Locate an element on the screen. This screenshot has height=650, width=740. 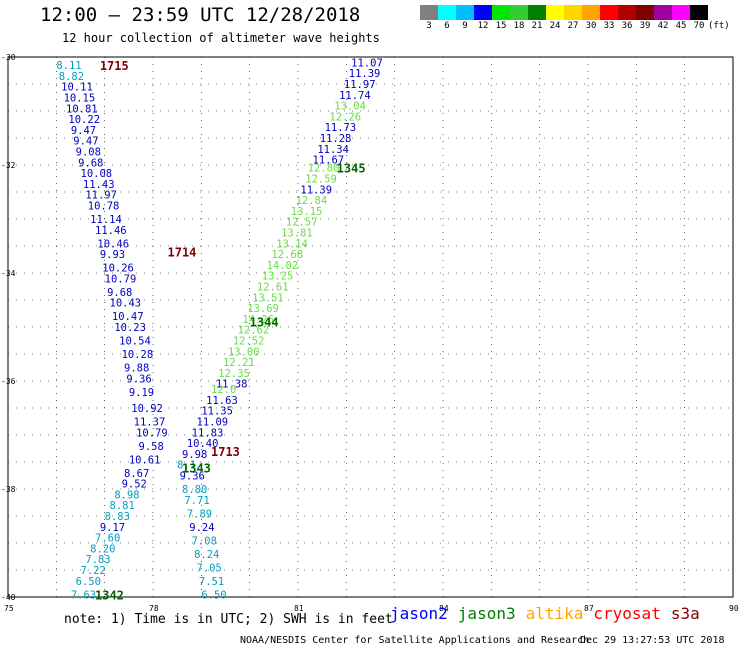
lon-tick-label: 75 is located at coordinates (9, 608).